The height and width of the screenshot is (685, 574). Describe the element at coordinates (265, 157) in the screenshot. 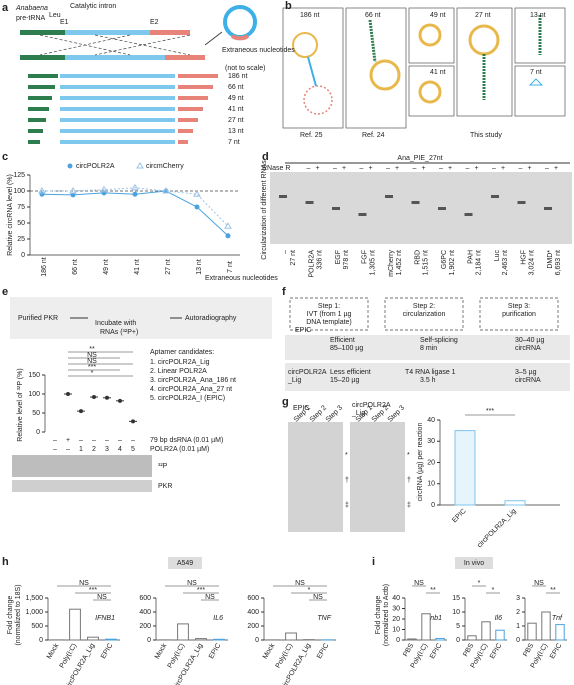

I see `panel-label: d` at that location.